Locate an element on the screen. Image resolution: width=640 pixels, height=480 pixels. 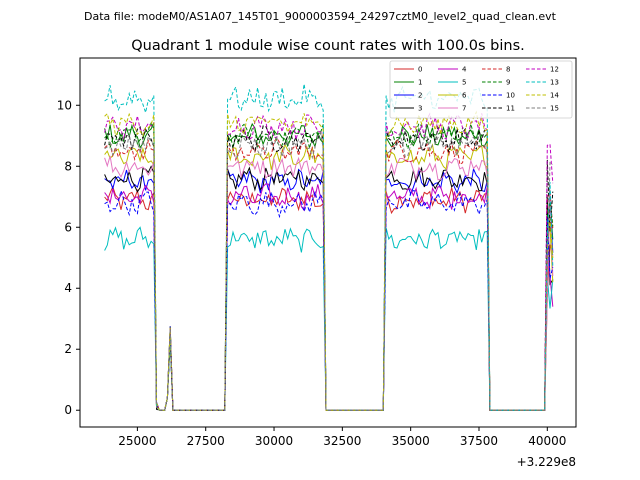
x-tick-label: 37500 is located at coordinates (479, 441).